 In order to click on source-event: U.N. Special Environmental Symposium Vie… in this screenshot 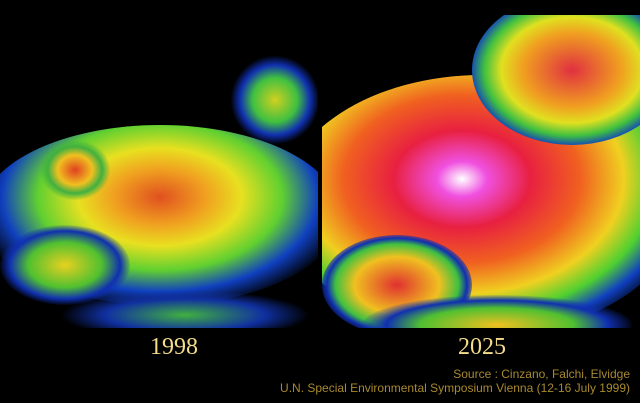, I will do `click(455, 388)`.